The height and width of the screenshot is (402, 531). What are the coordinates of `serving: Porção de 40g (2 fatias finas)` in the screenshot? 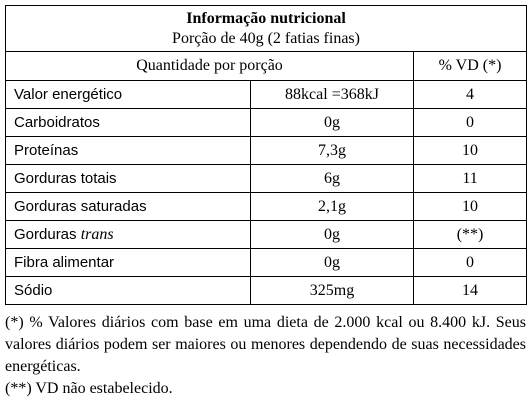 It's located at (266, 38).